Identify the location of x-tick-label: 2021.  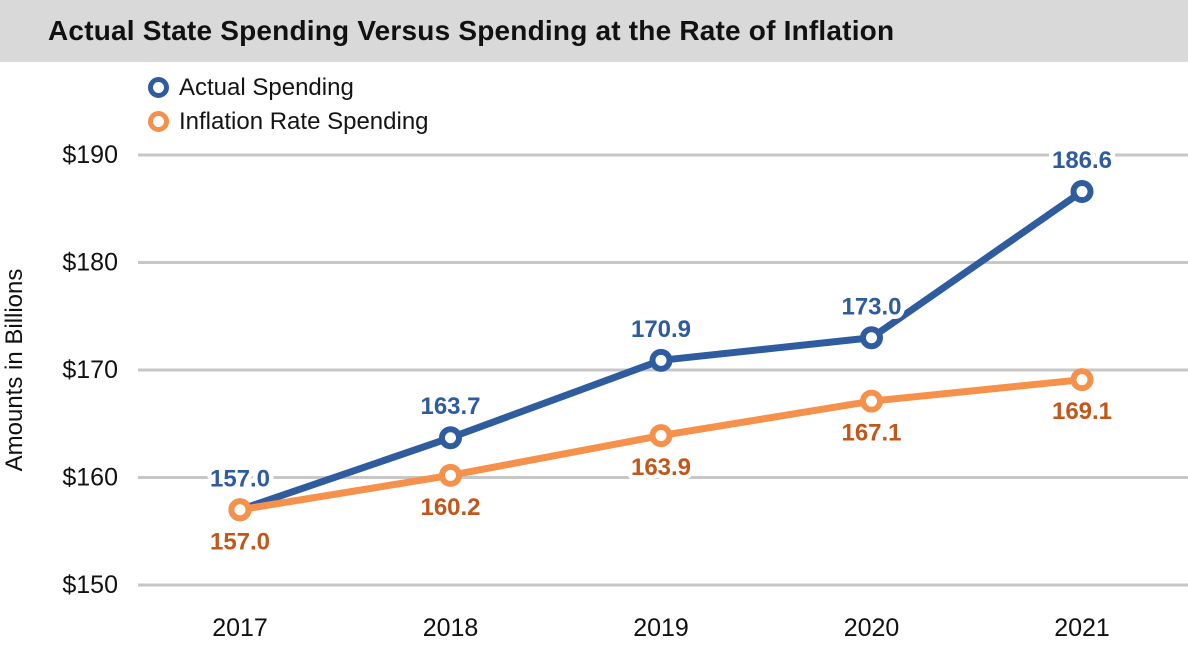
(1082, 628).